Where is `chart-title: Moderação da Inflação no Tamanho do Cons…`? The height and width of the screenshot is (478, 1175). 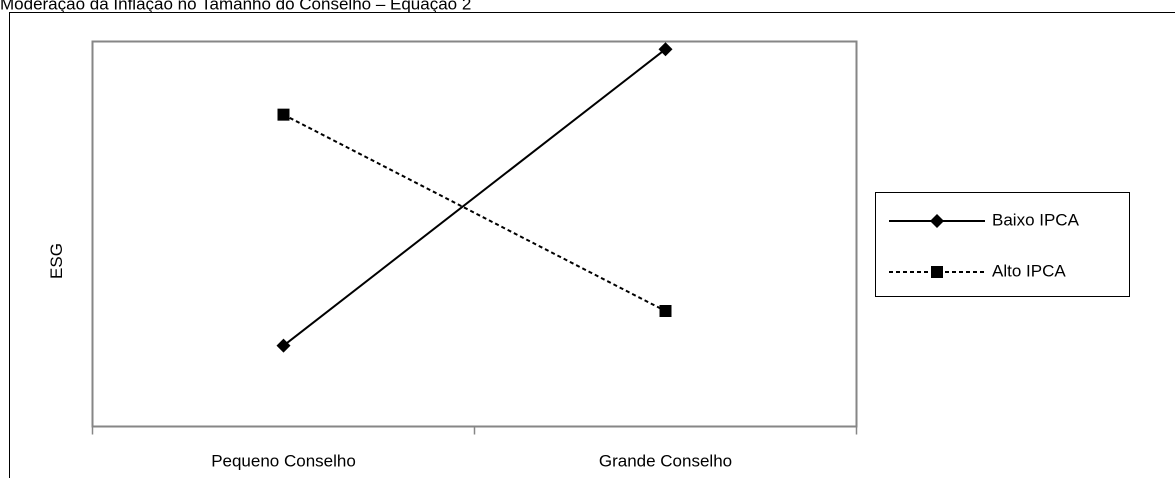
chart-title: Moderação da Inflação no Tamanho do Cons… is located at coordinates (235, 6).